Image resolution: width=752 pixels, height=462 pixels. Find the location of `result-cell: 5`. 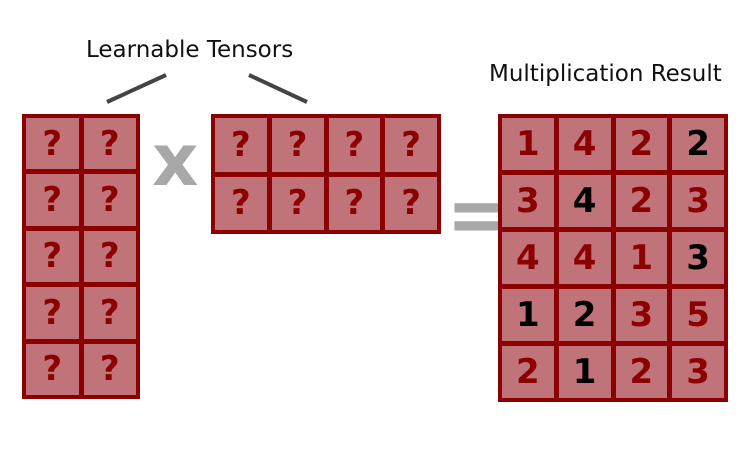

result-cell: 5 is located at coordinates (698, 315).